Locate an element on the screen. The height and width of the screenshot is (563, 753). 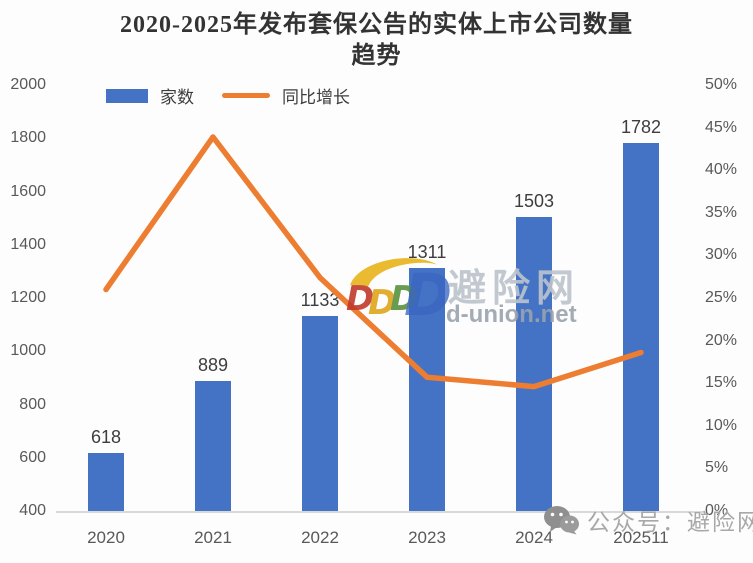
bar-2020 is located at coordinates (106, 481).